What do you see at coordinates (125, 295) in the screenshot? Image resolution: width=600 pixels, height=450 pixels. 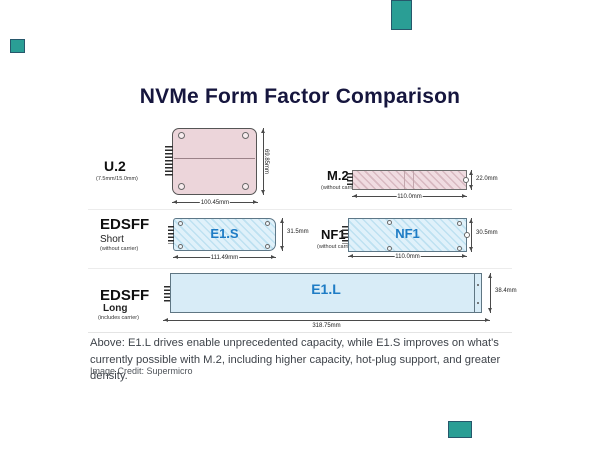 I see `e1l-family-label: EDSFF` at bounding box center [125, 295].